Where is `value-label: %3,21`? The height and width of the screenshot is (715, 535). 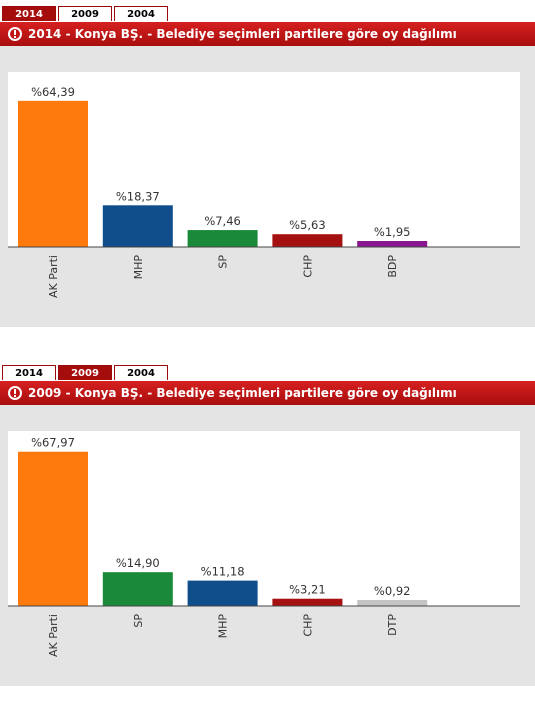
value-label: %3,21 is located at coordinates (307, 590).